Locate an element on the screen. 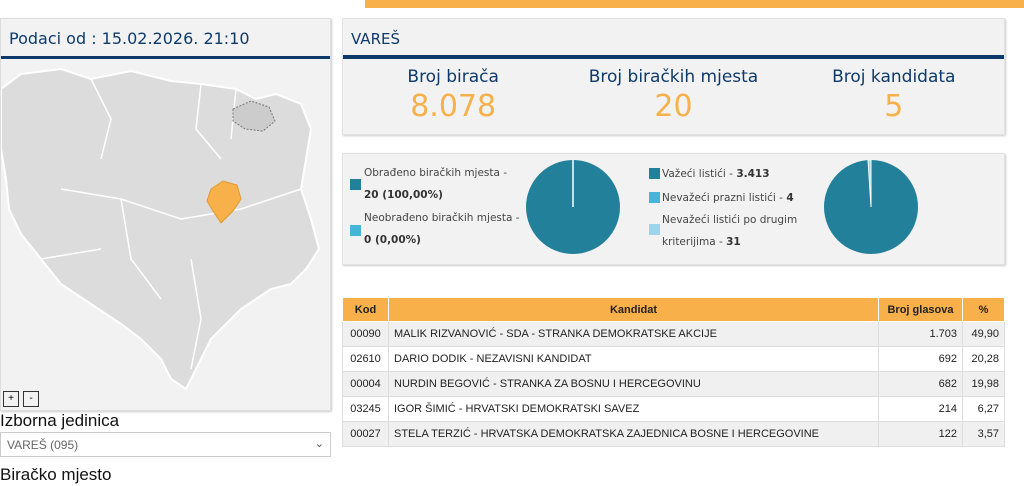  stat-candidates: Broj kandidata 5 is located at coordinates (894, 95).